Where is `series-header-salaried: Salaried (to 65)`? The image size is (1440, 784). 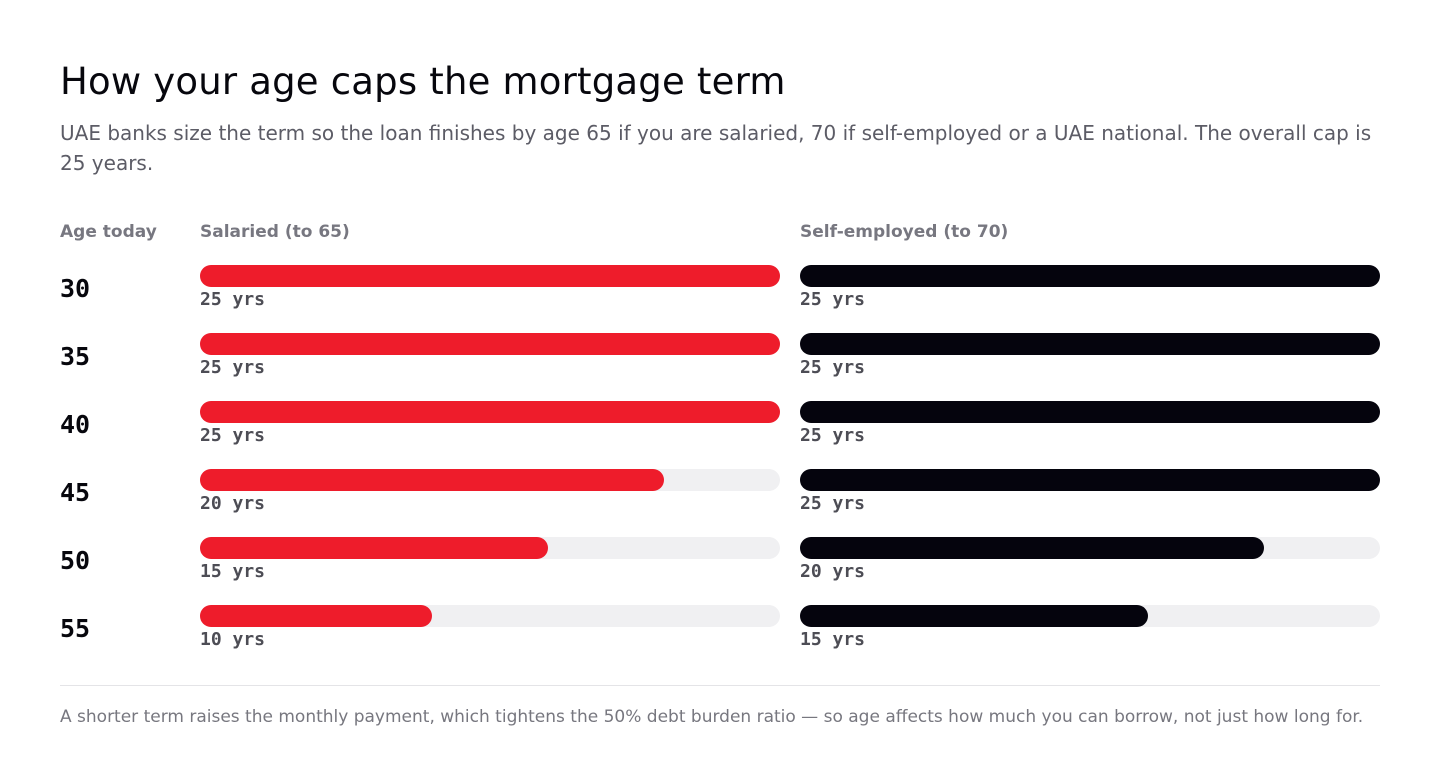
series-header-salaried: Salaried (to 65) is located at coordinates (275, 232).